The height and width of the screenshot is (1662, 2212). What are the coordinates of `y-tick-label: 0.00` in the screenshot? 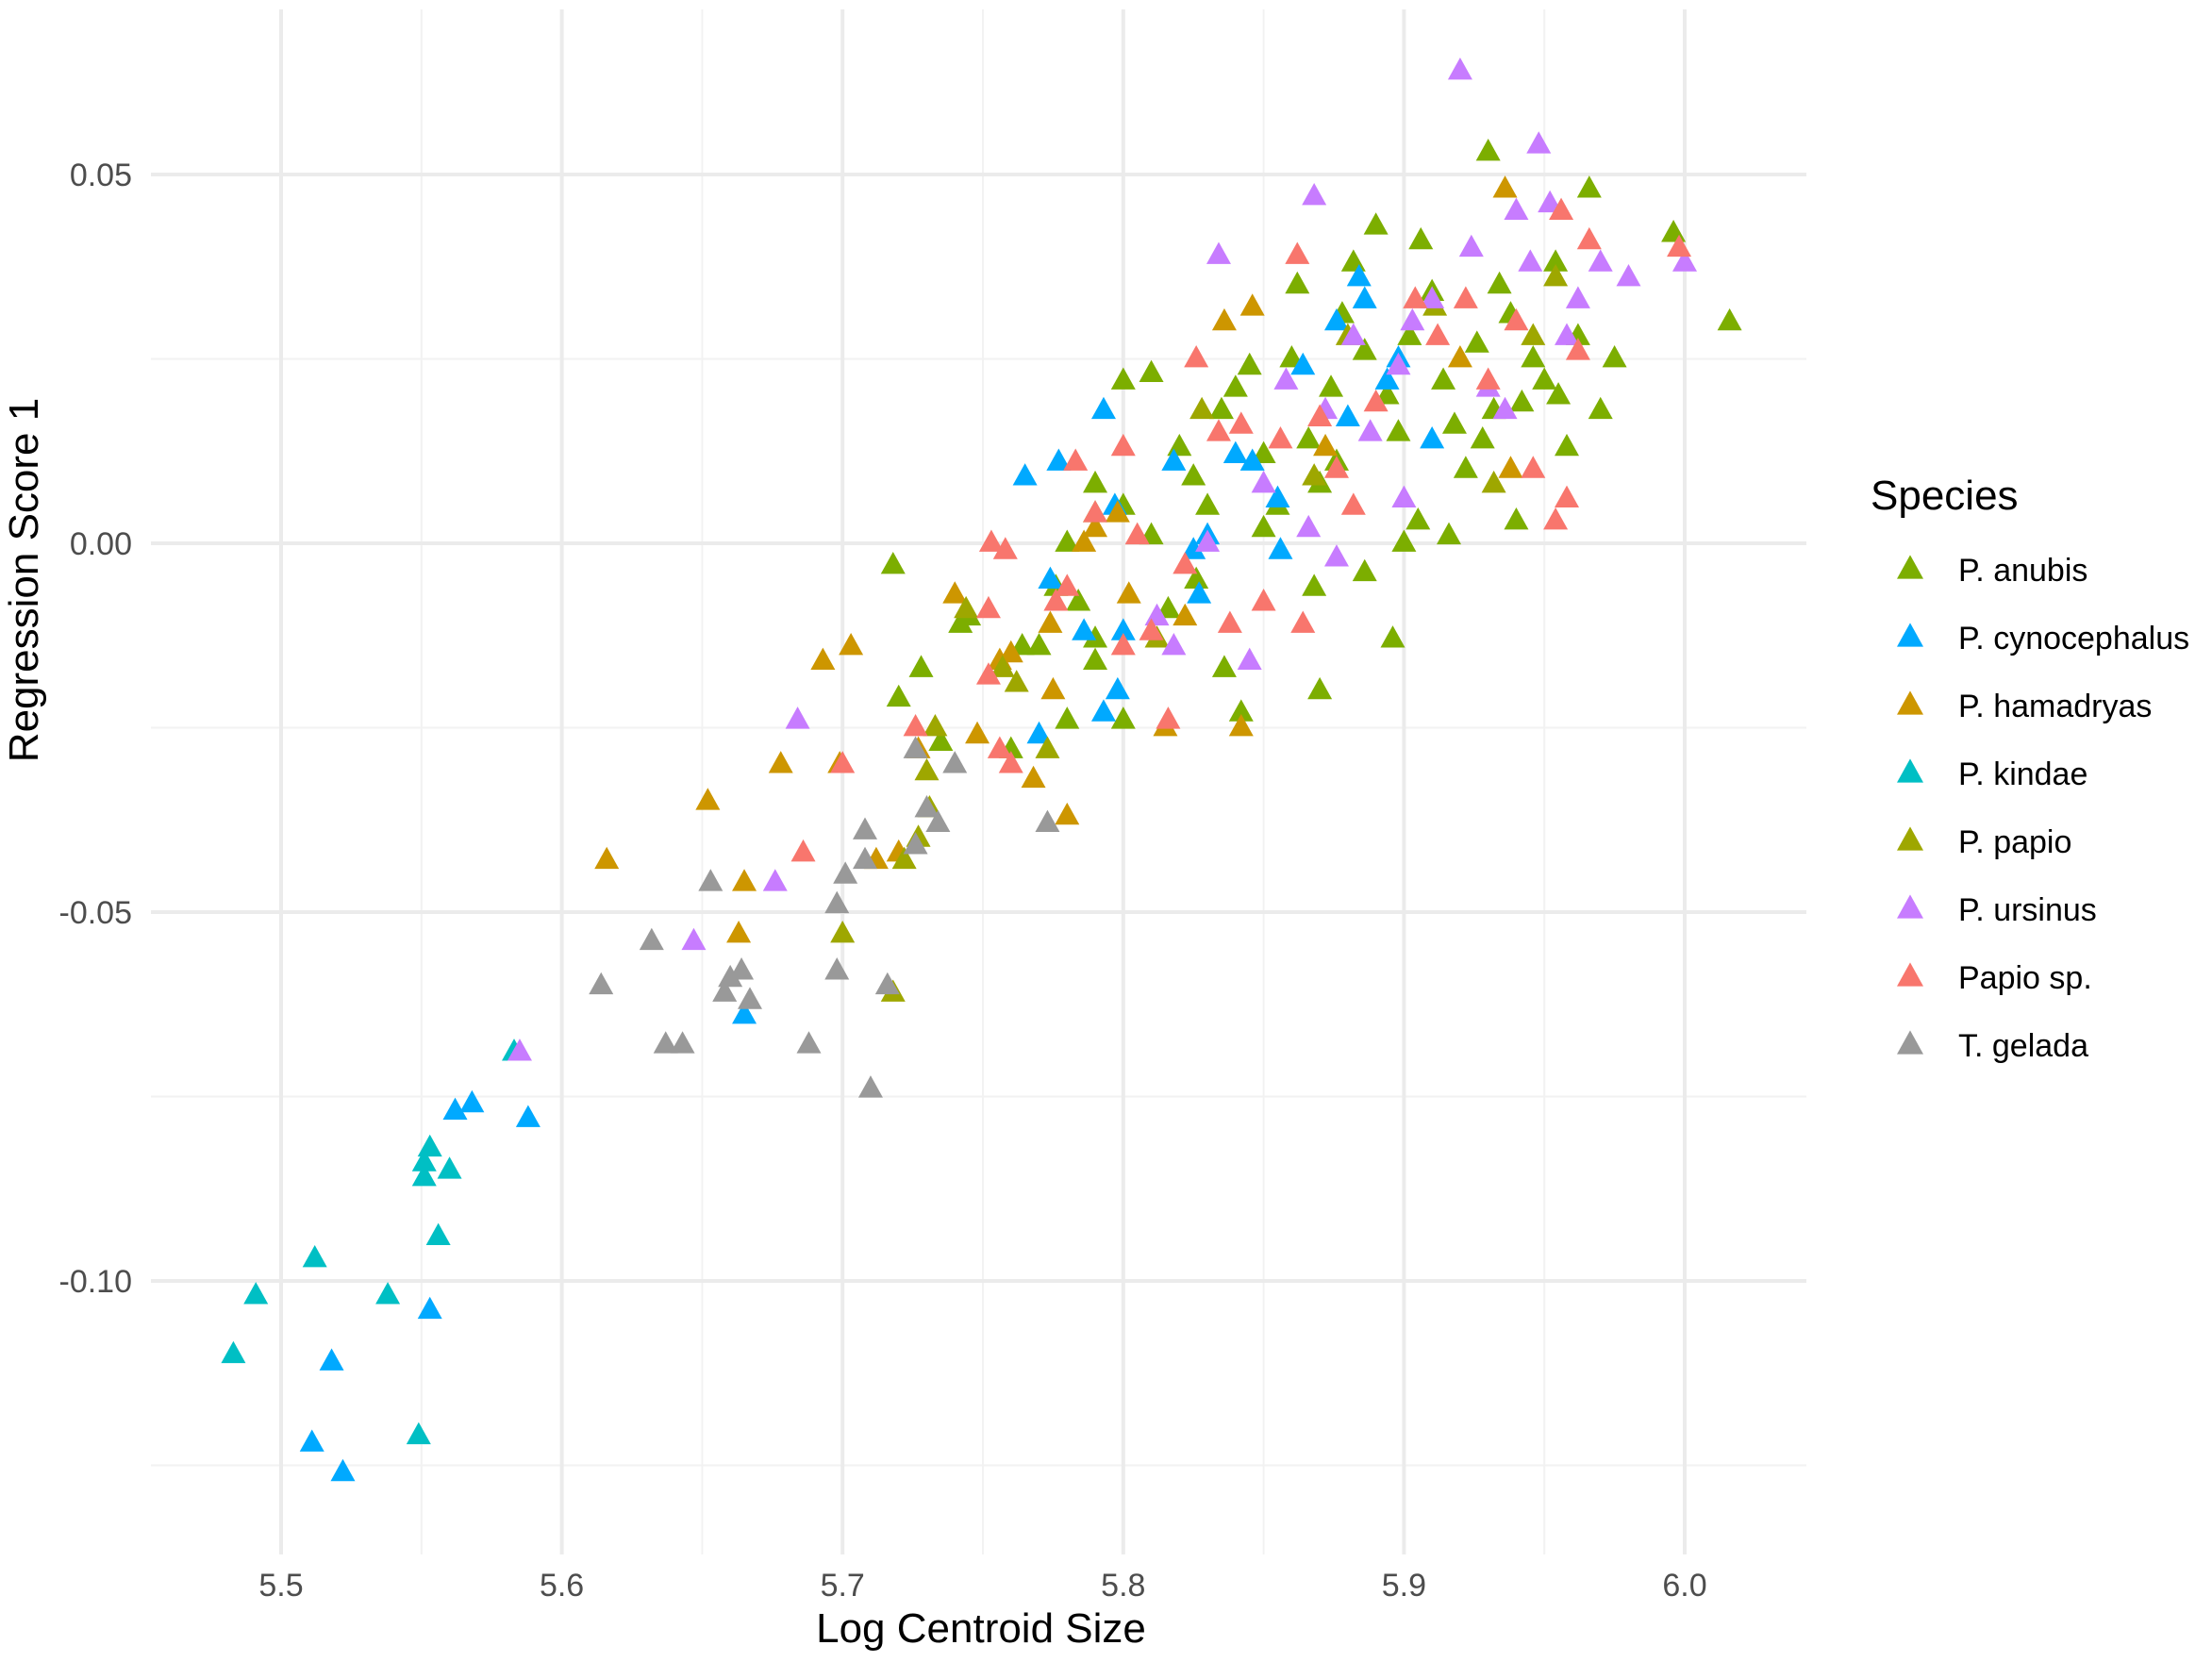 It's located at (101, 544).